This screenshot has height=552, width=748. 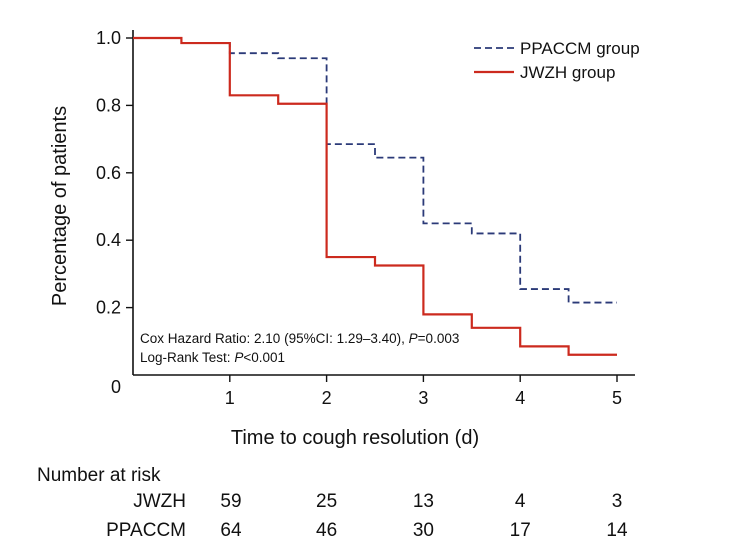 I want to click on y-tick-label: 0.6, so click(x=108, y=173).